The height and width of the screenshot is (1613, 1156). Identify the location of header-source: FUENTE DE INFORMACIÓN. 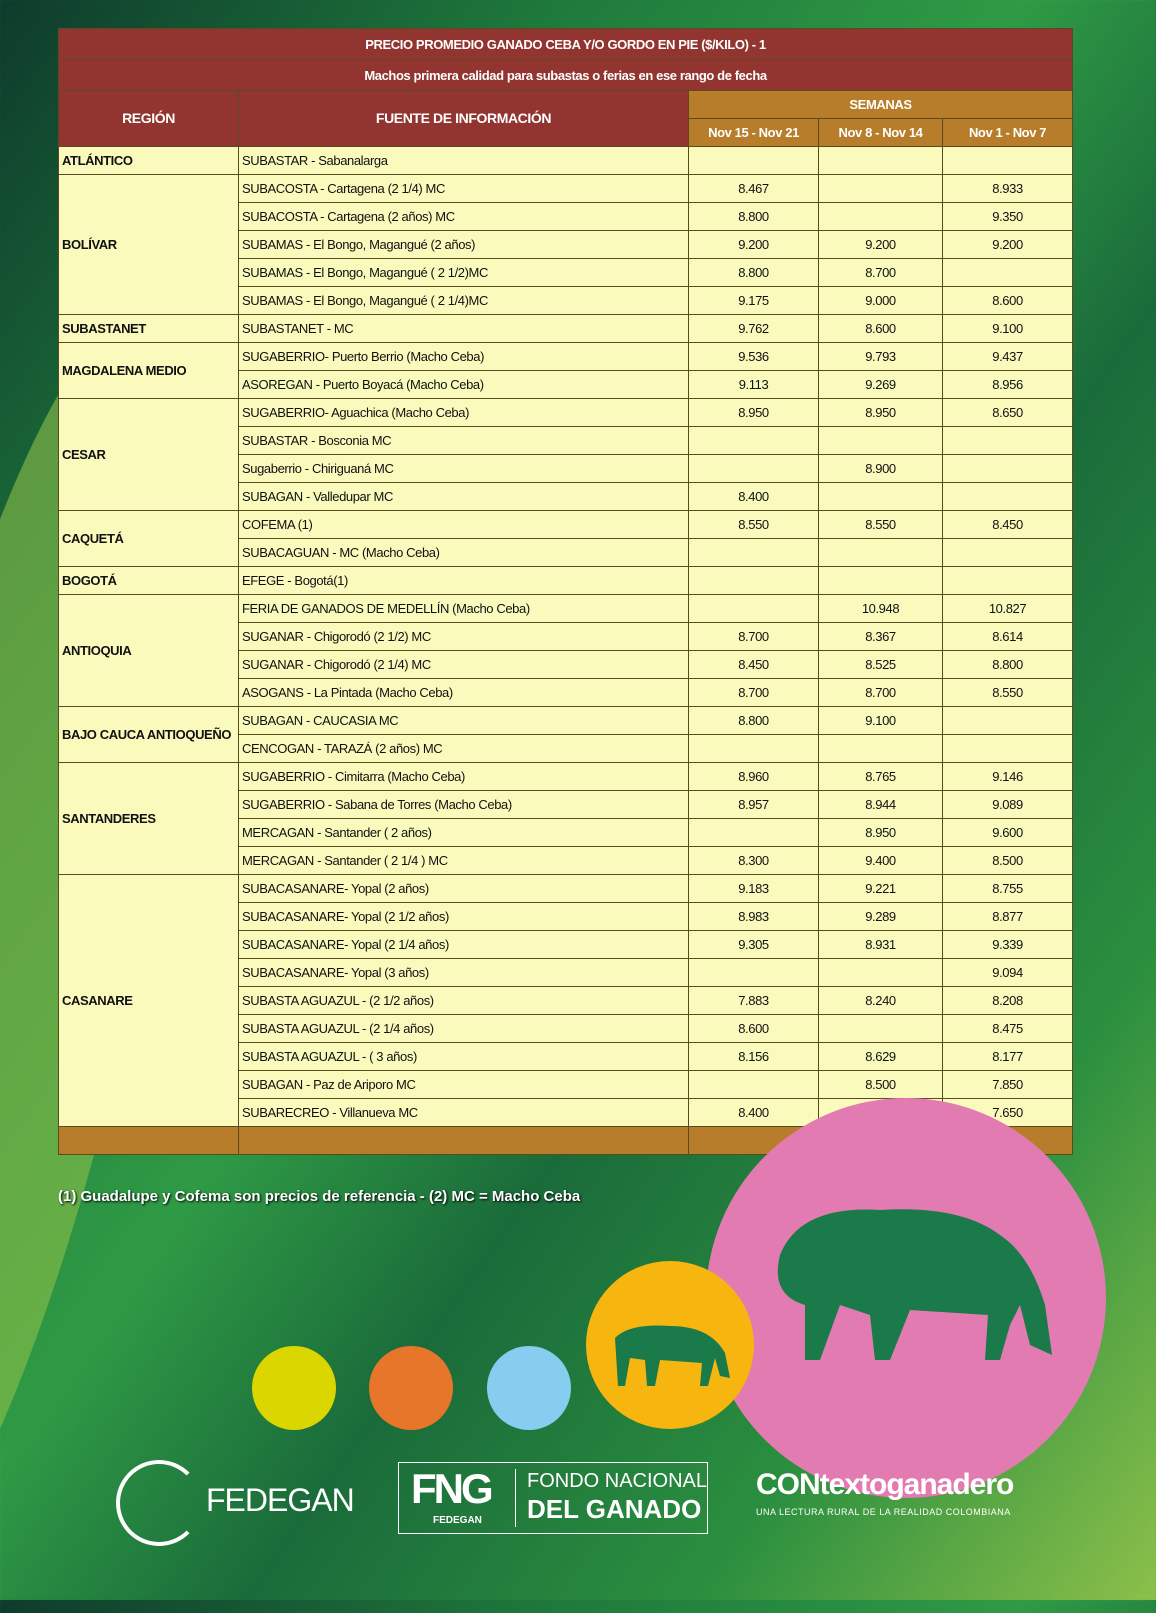
(463, 118).